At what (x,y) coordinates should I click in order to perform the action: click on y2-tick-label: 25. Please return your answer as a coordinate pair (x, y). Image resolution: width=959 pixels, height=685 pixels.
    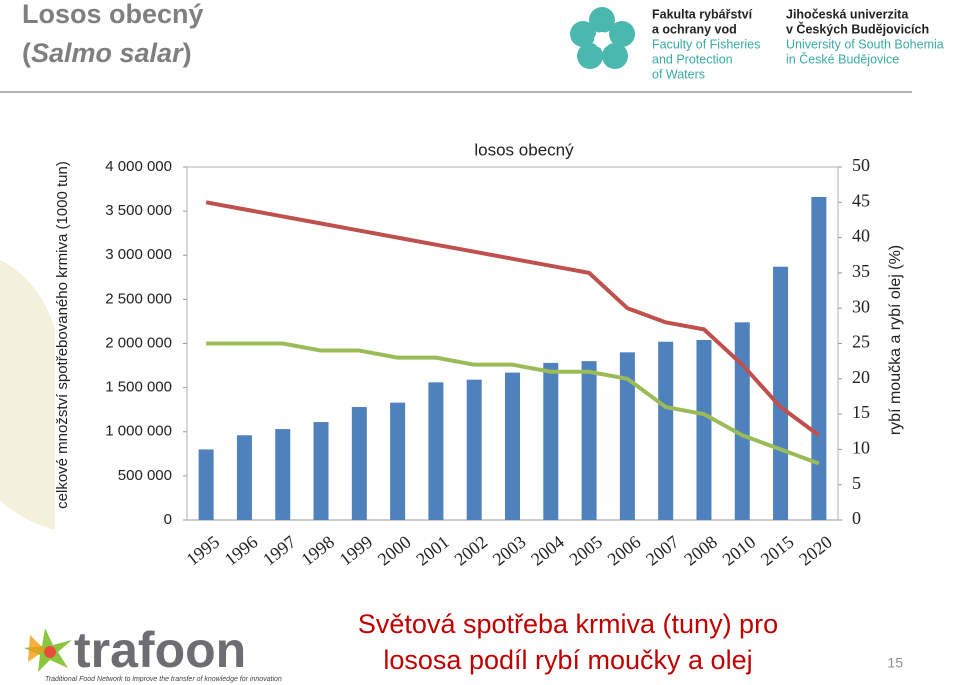
    Looking at the image, I should click on (861, 342).